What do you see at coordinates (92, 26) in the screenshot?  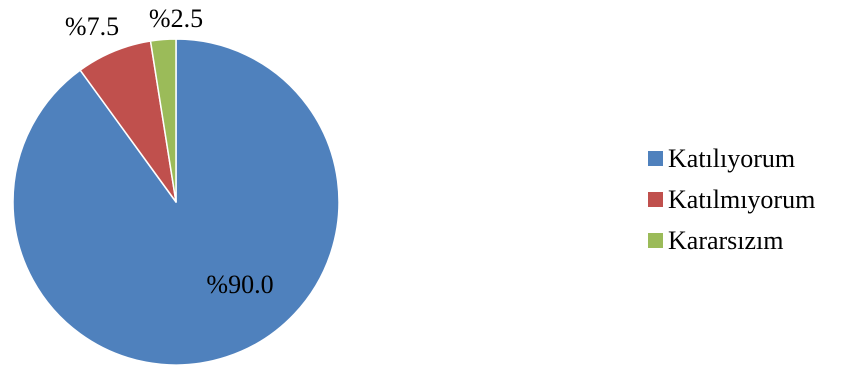 I see `data-label-2: %7.5` at bounding box center [92, 26].